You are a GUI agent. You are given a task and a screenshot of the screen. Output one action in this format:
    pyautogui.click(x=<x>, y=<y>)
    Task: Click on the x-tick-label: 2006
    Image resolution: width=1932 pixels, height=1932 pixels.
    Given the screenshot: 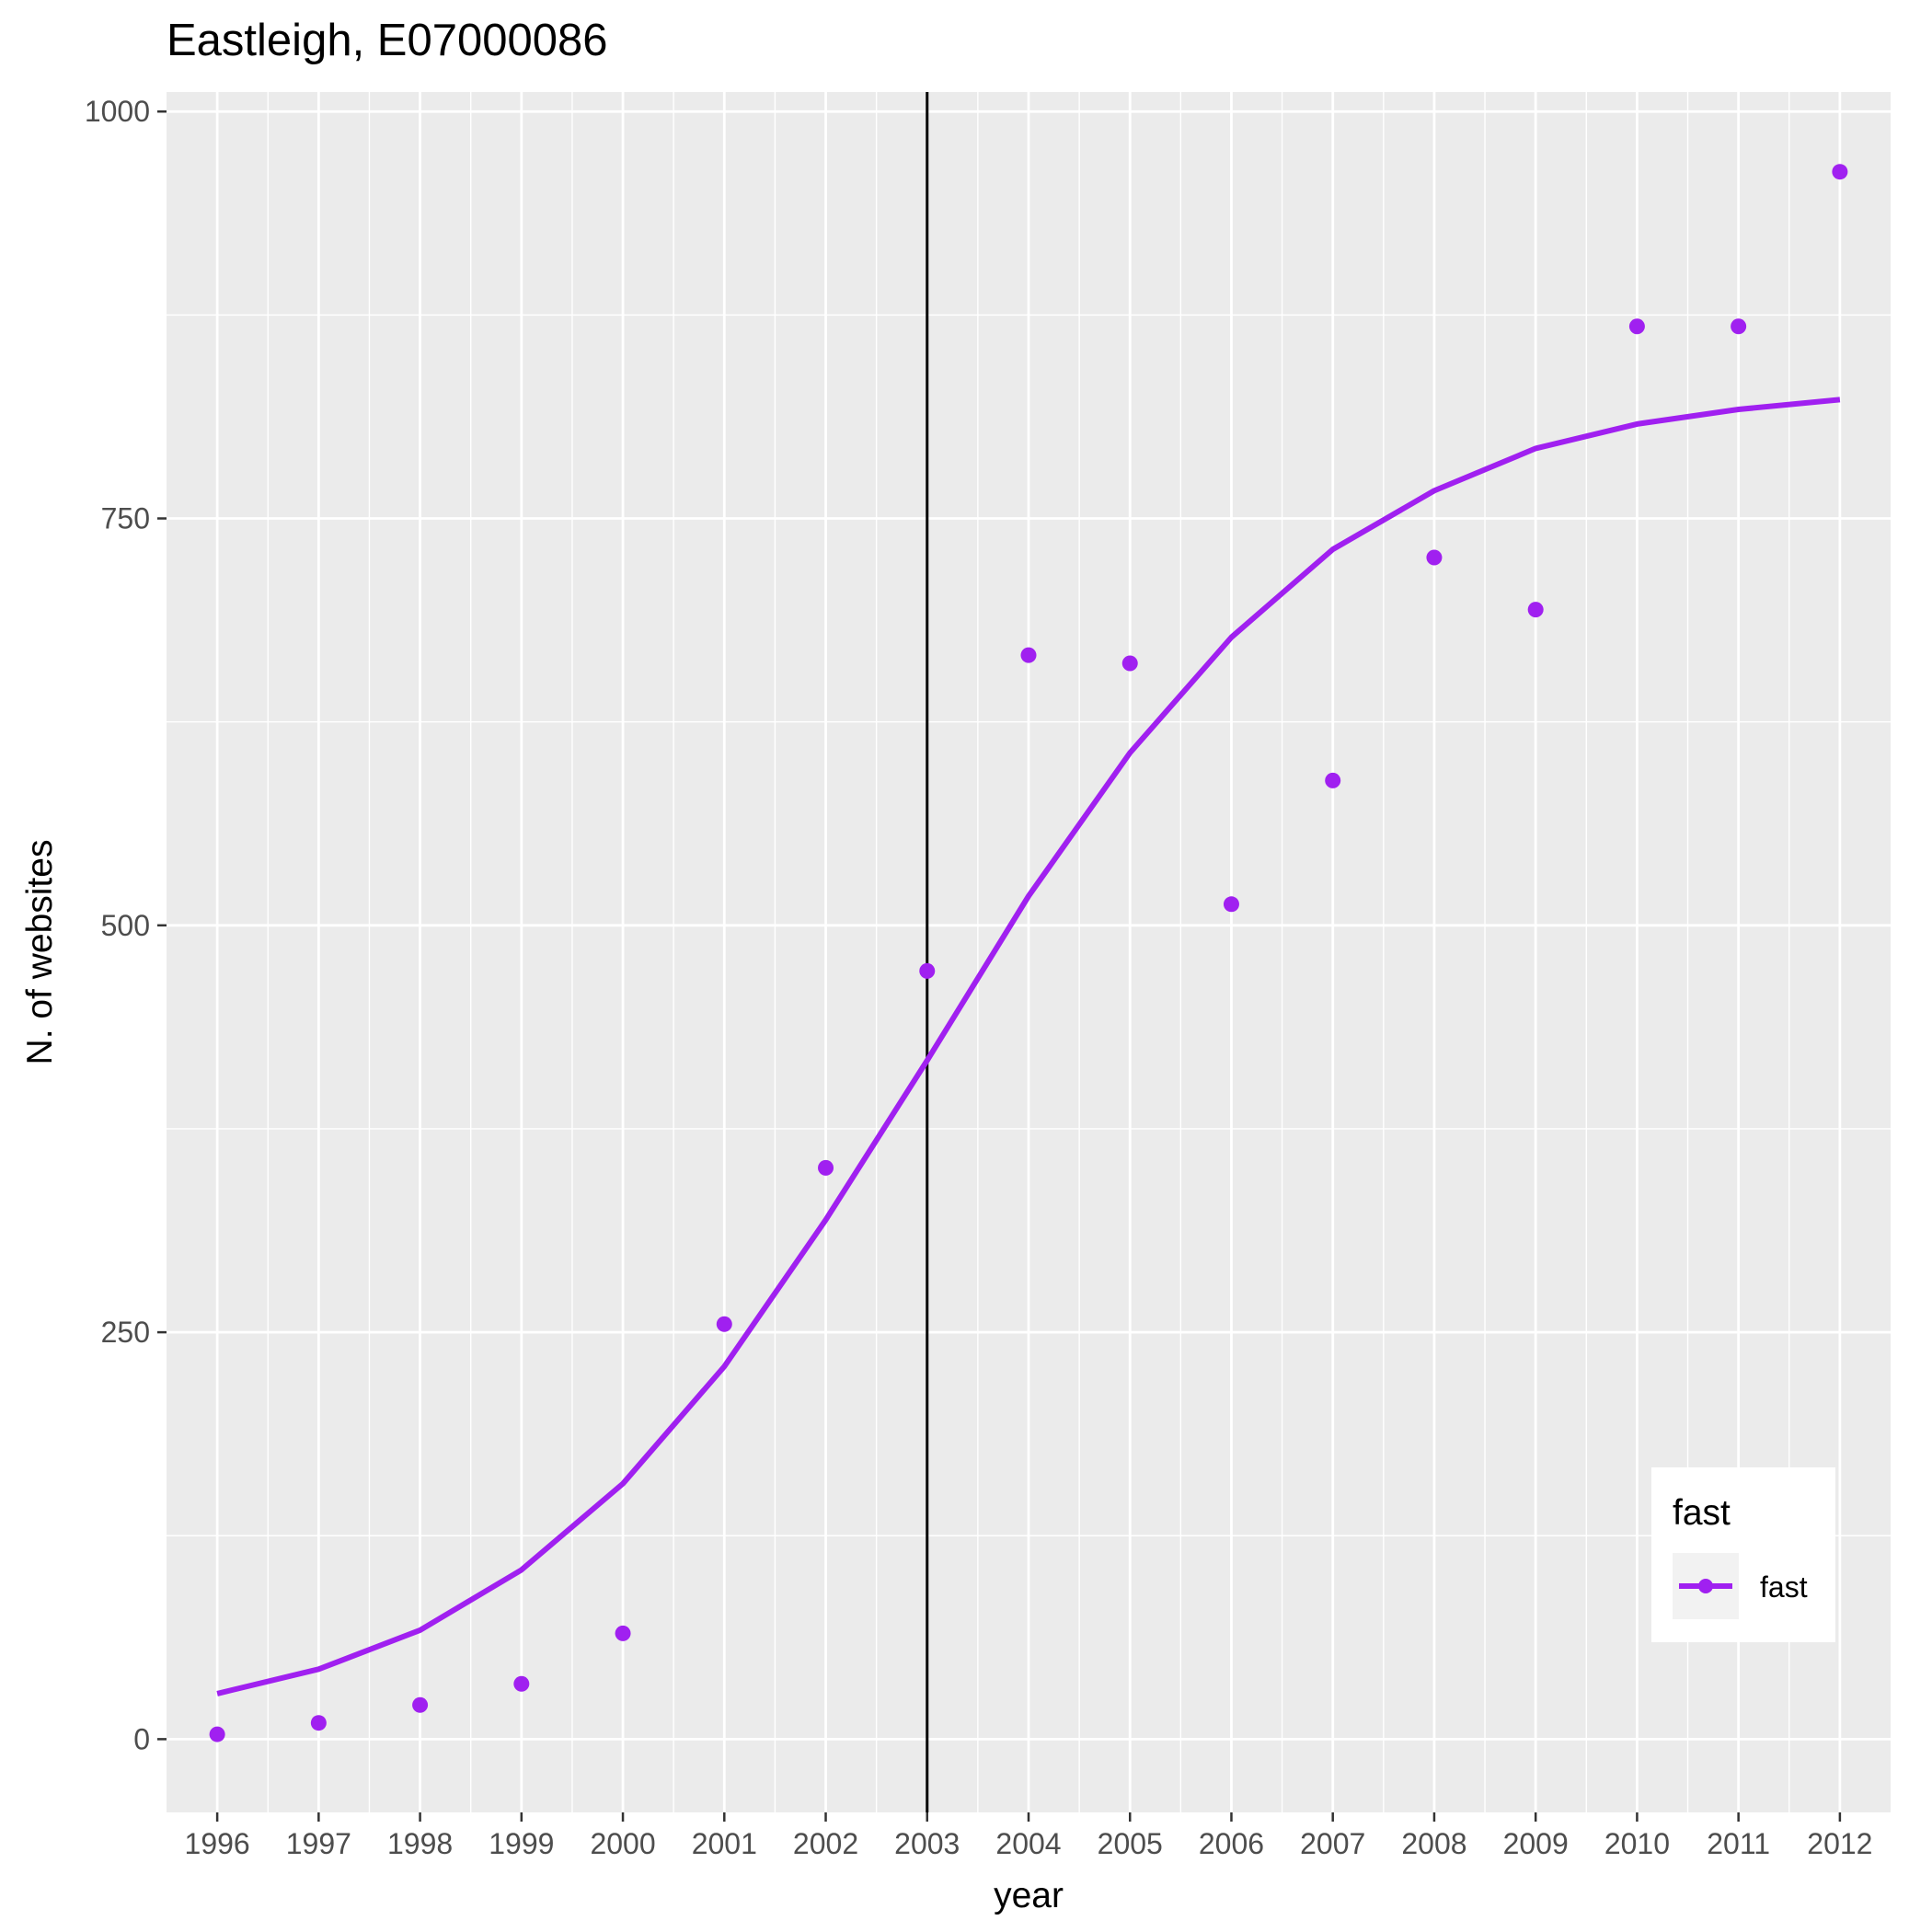 What is the action you would take?
    pyautogui.click(x=1231, y=1843)
    